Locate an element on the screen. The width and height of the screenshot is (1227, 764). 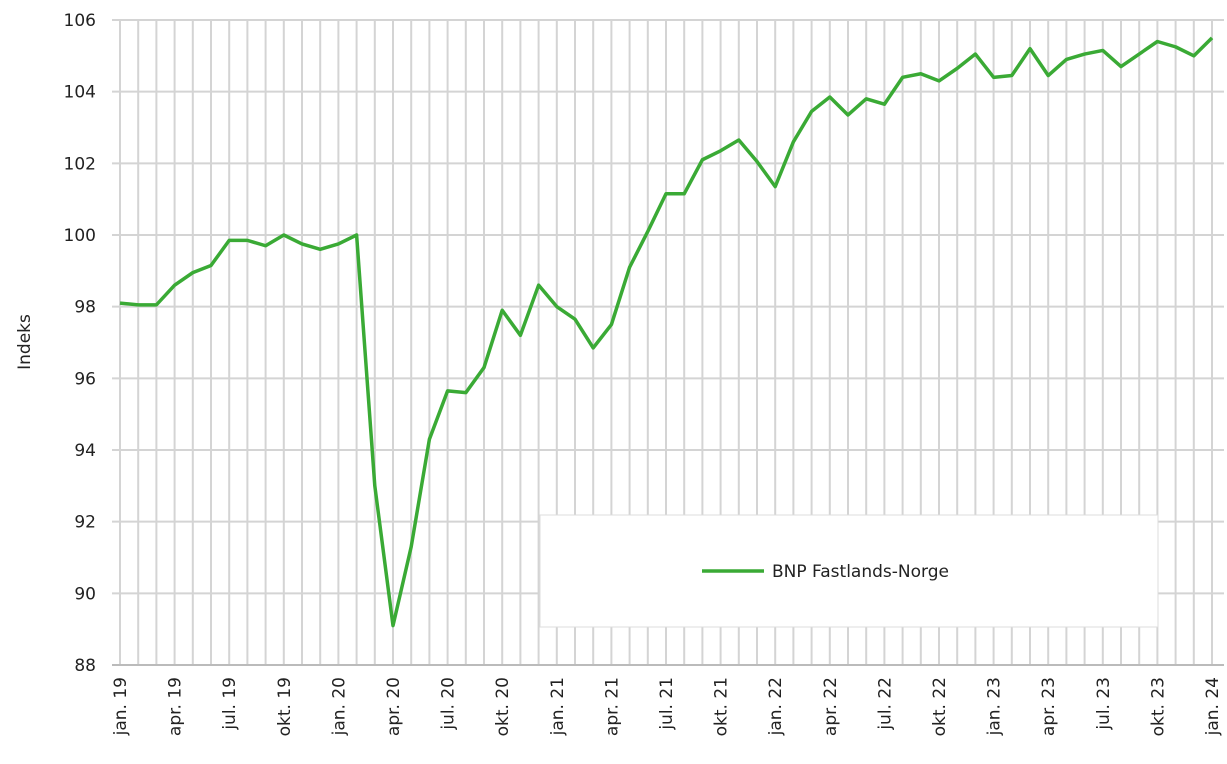
x-tick-label: jan. 20 is located at coordinates (339, 706).